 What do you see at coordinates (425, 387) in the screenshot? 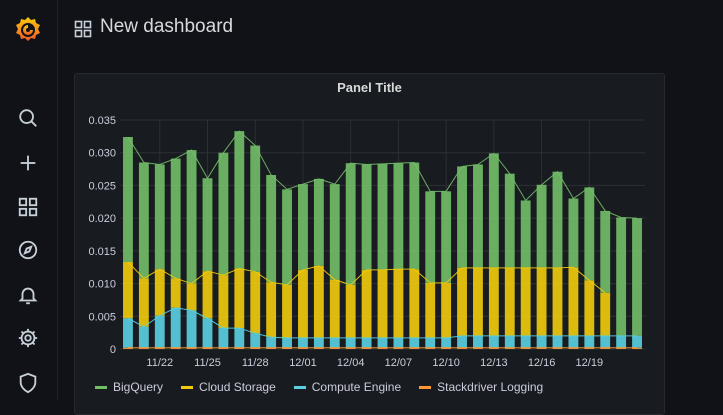
I see `legend-swatch-stackdriver-logging` at bounding box center [425, 387].